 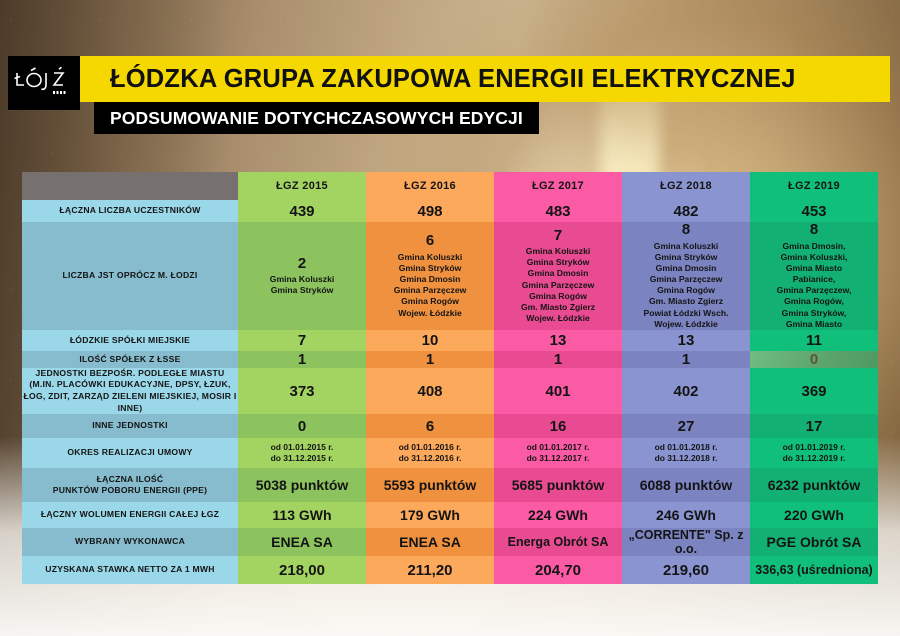 What do you see at coordinates (430, 426) in the screenshot?
I see `cell-value: 6` at bounding box center [430, 426].